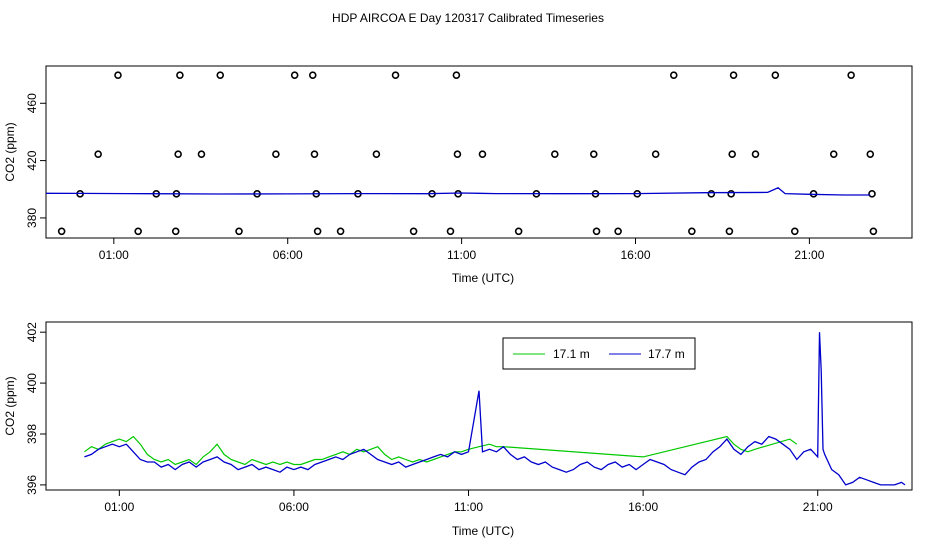  Describe the element at coordinates (32, 485) in the screenshot. I see `bottom-y-tick-label: 396` at that location.